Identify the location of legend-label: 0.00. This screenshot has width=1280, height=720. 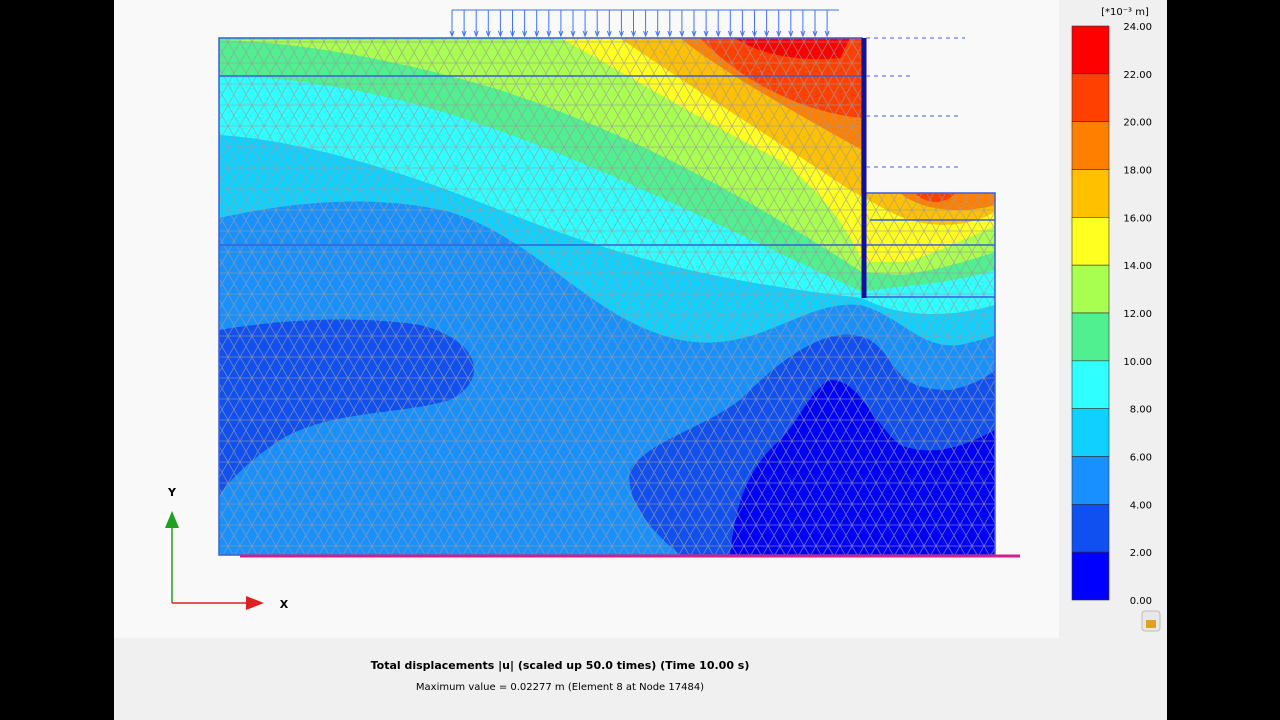
(1141, 601).